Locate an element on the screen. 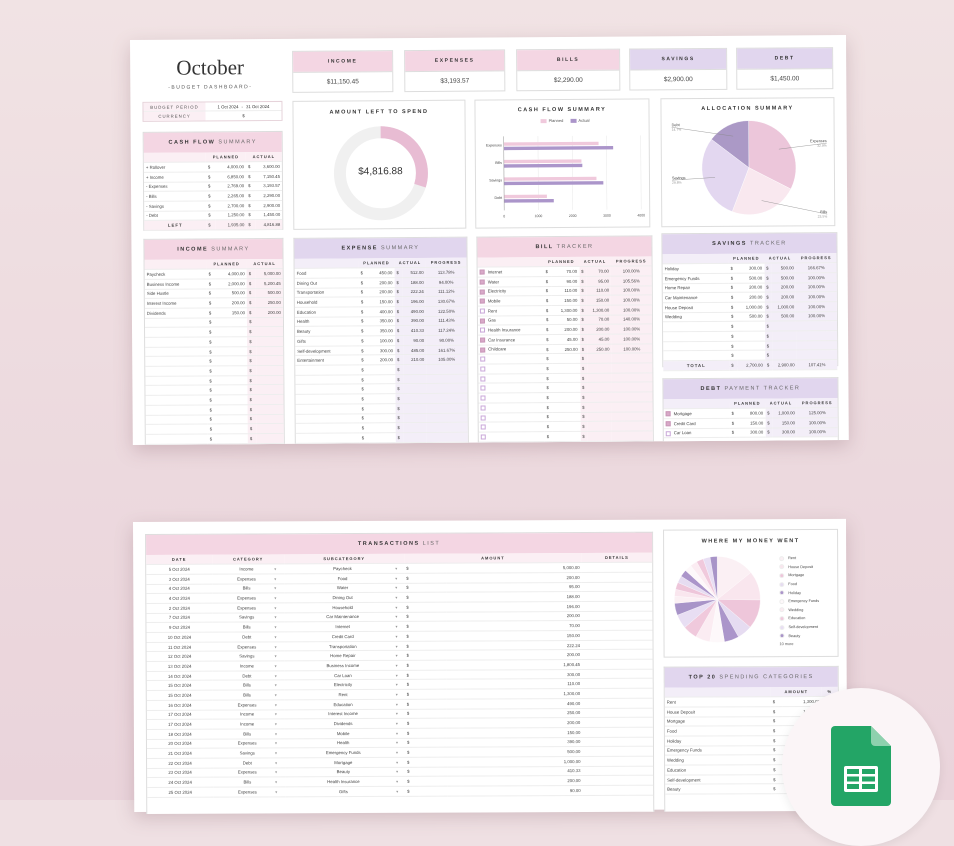  amount-cell: 1,000.00 is located at coordinates (514, 761).